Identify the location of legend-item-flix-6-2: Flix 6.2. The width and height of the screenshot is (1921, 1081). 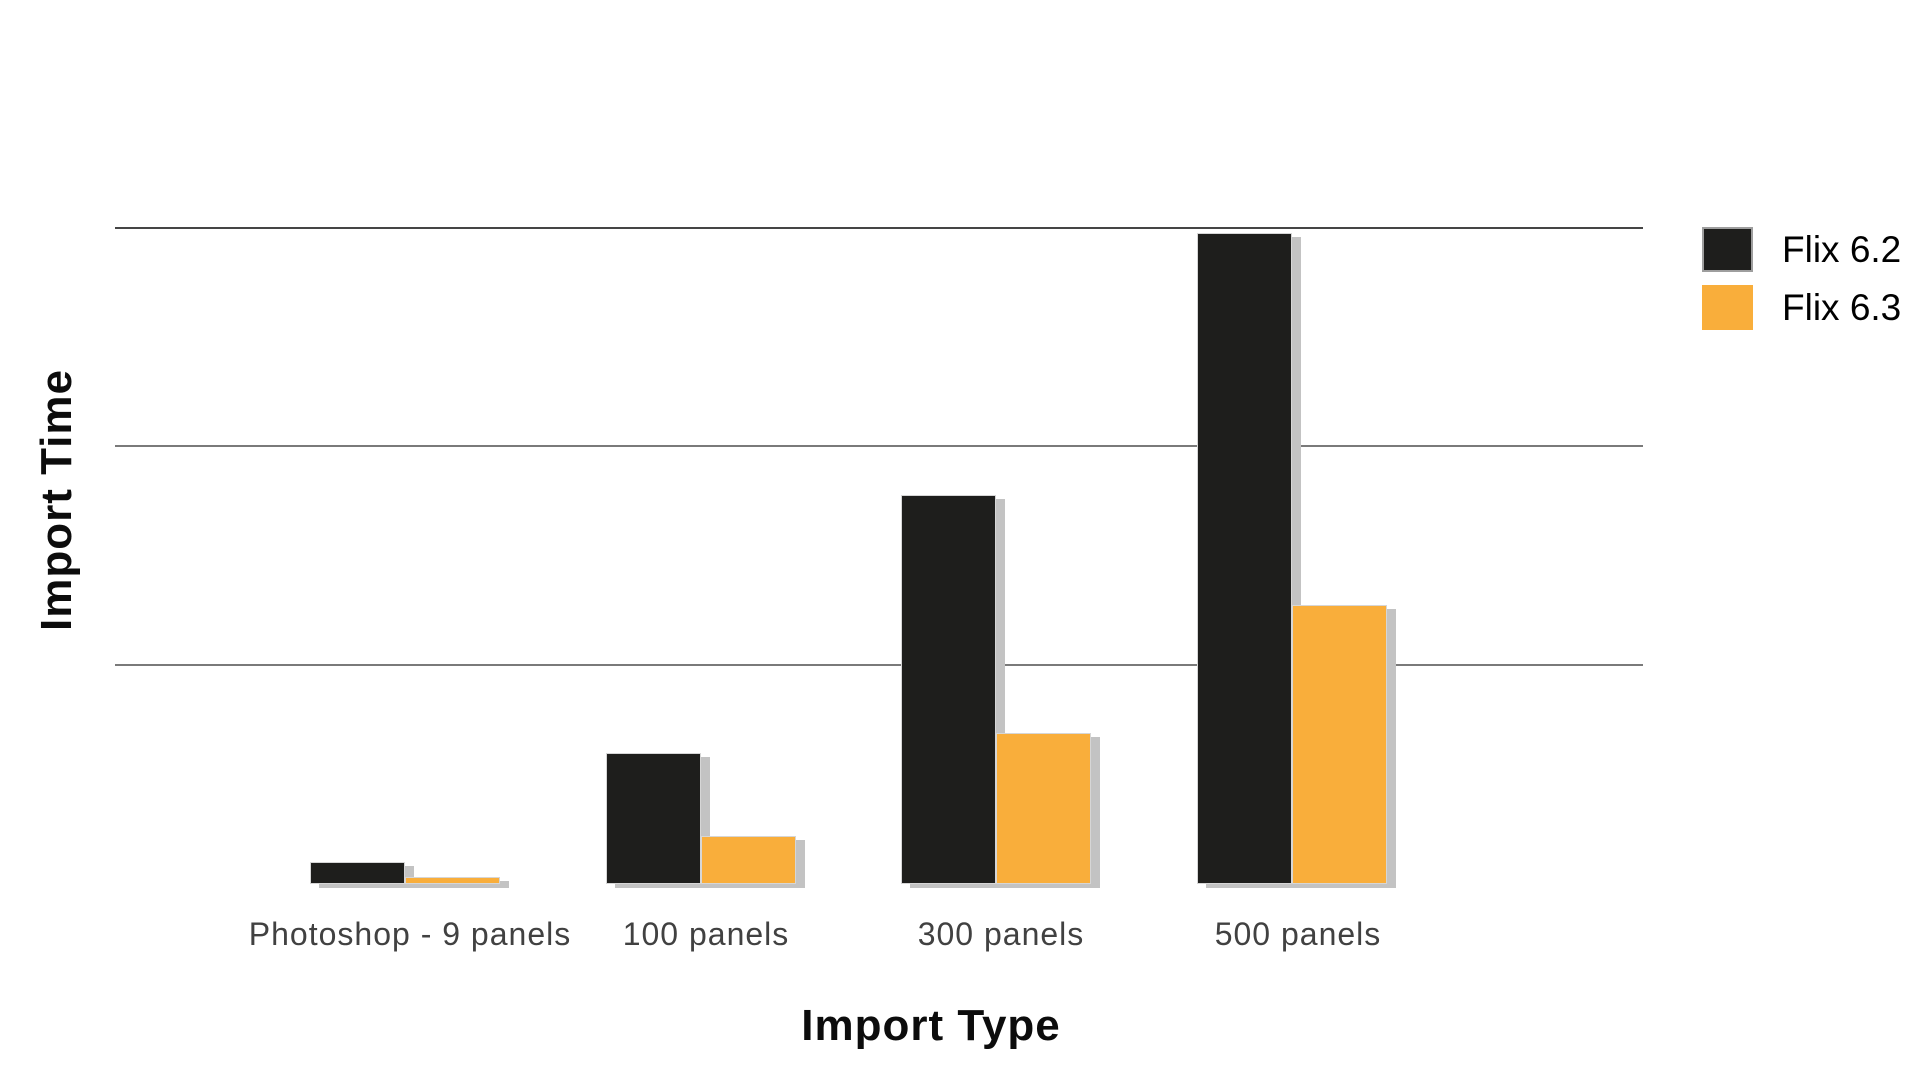
(1801, 249).